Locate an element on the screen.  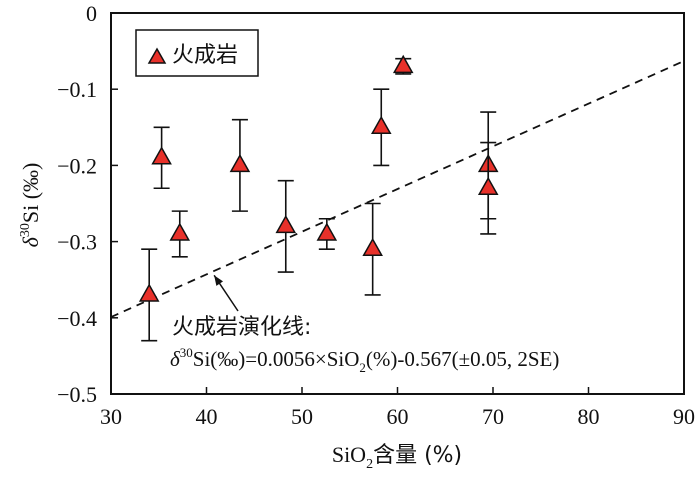
legend-label: 火成岩 is located at coordinates (205, 55).